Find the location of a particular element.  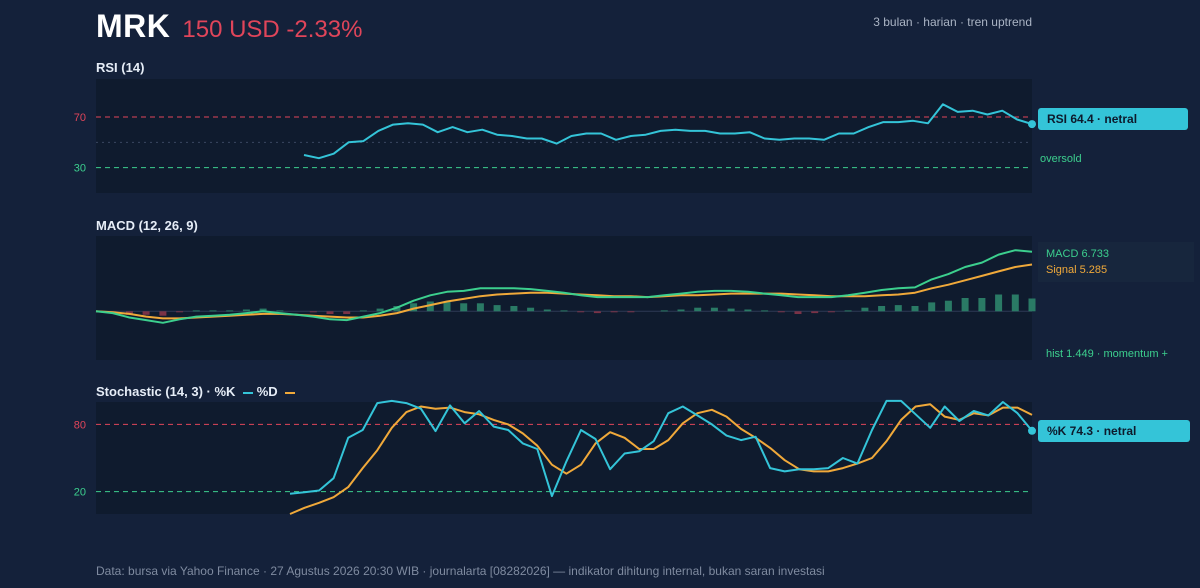

macd-title: MACD (12, 26, 9) is located at coordinates (147, 225).